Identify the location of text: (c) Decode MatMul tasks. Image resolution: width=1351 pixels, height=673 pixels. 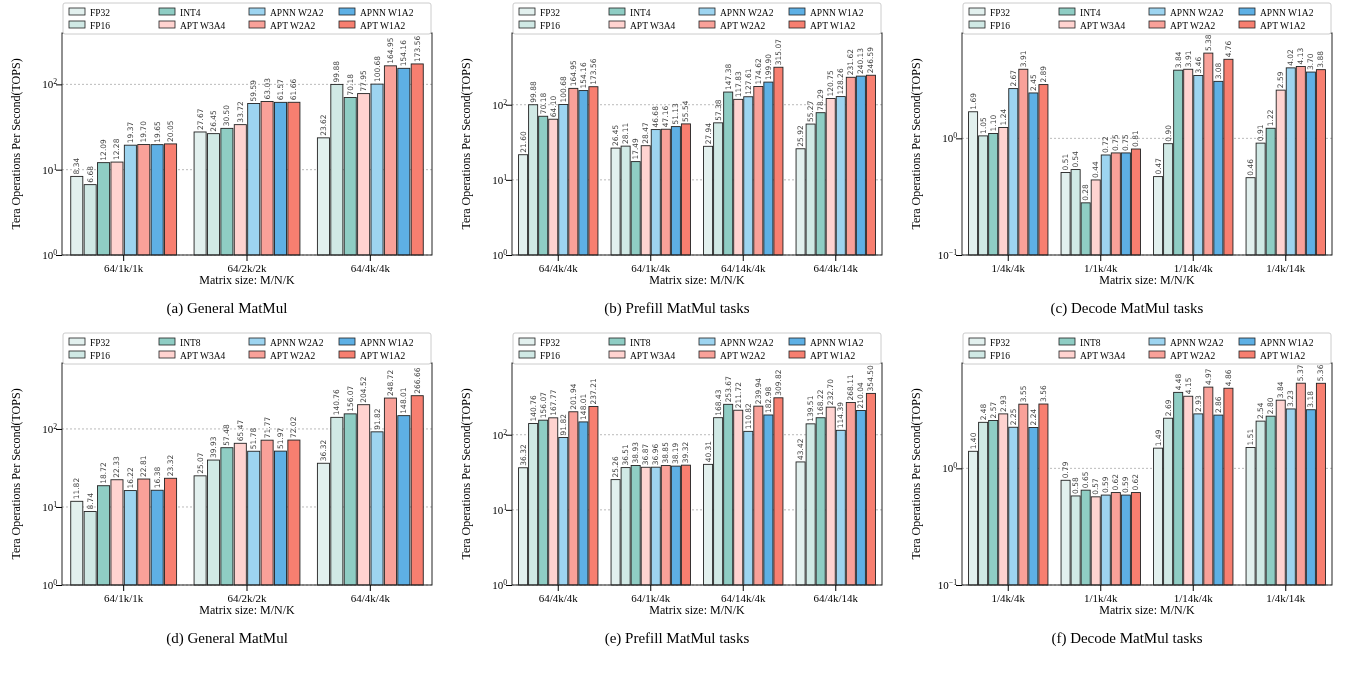
(1127, 308).